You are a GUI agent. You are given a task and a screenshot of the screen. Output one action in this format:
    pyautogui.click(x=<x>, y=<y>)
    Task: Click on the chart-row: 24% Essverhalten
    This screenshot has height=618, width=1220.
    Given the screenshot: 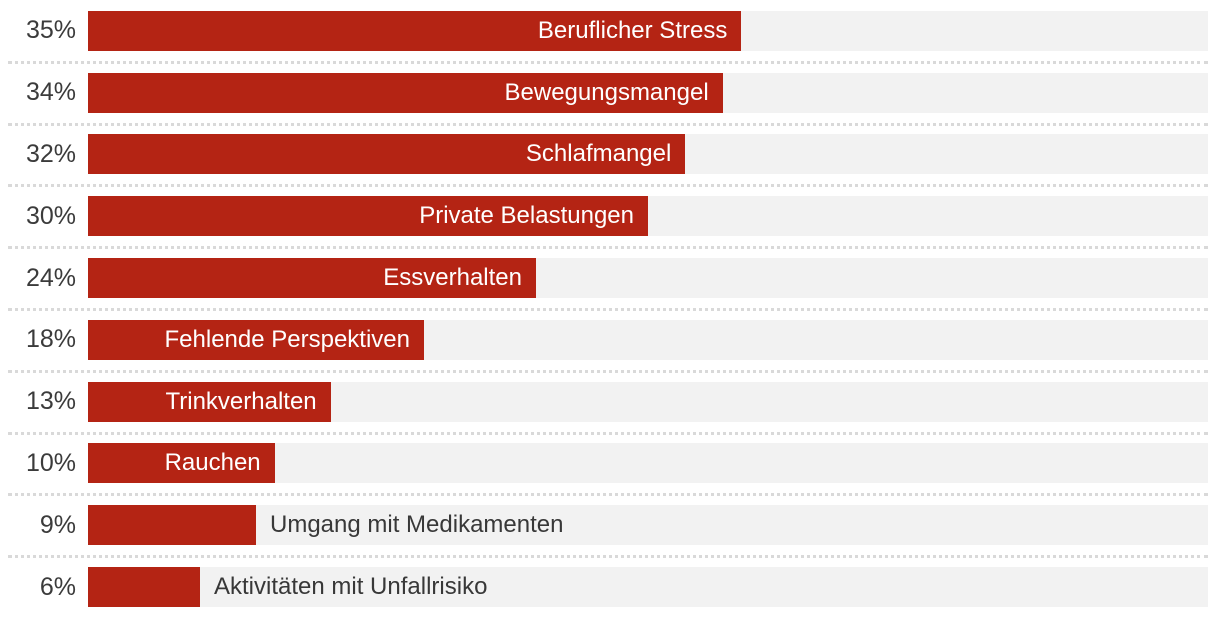 What is the action you would take?
    pyautogui.click(x=610, y=279)
    